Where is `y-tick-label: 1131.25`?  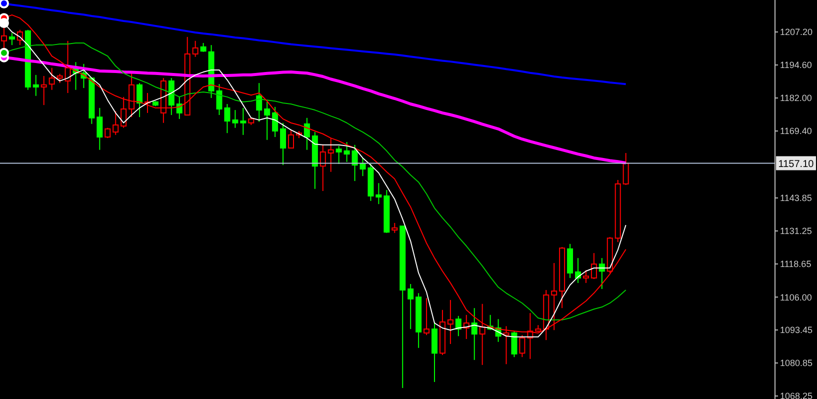 y-tick-label: 1131.25 is located at coordinates (796, 231).